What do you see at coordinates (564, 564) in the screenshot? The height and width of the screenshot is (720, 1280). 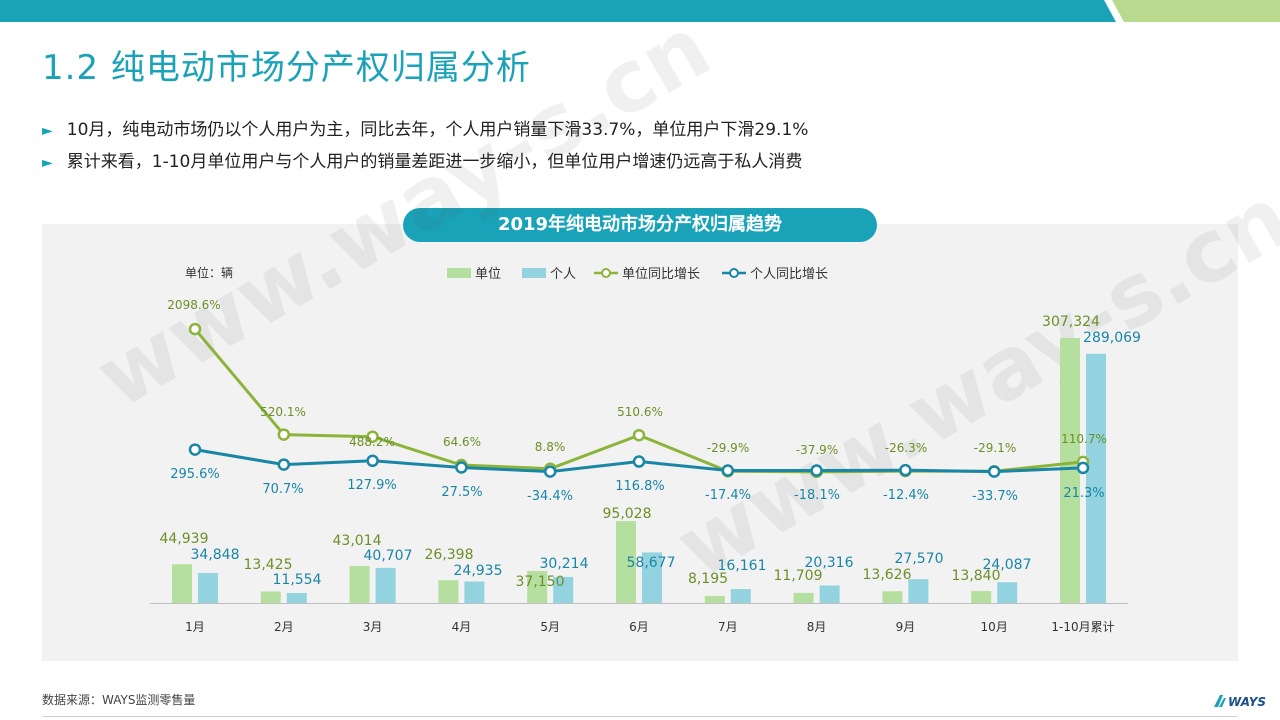 I see `bar-personal-data-label: 30,214` at bounding box center [564, 564].